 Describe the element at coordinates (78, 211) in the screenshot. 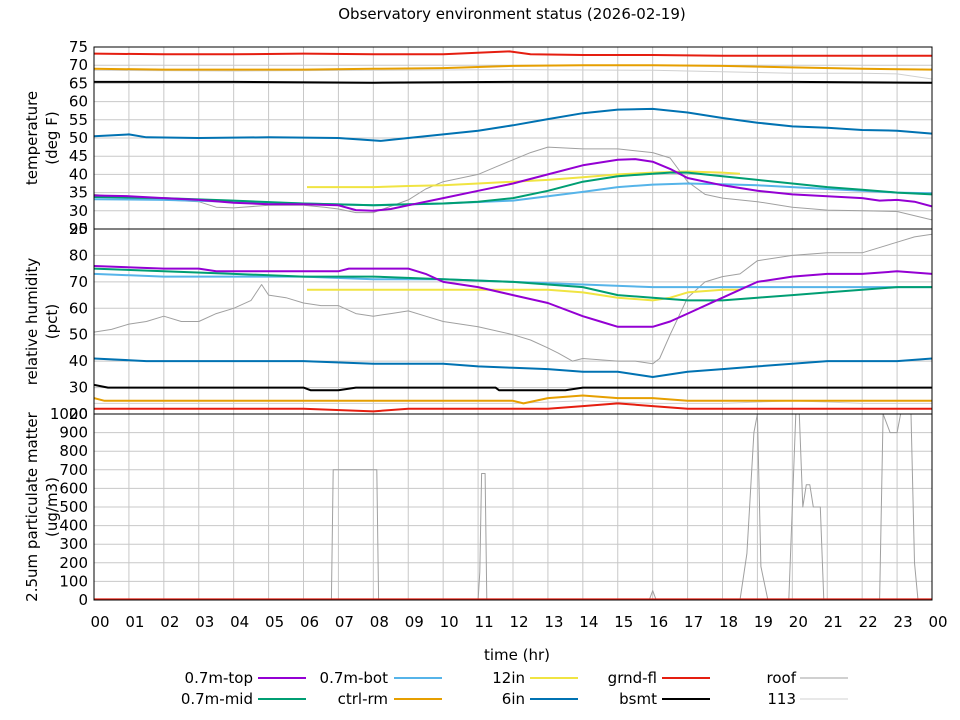

I see `temperature-y-tick-label-30: 30` at that location.